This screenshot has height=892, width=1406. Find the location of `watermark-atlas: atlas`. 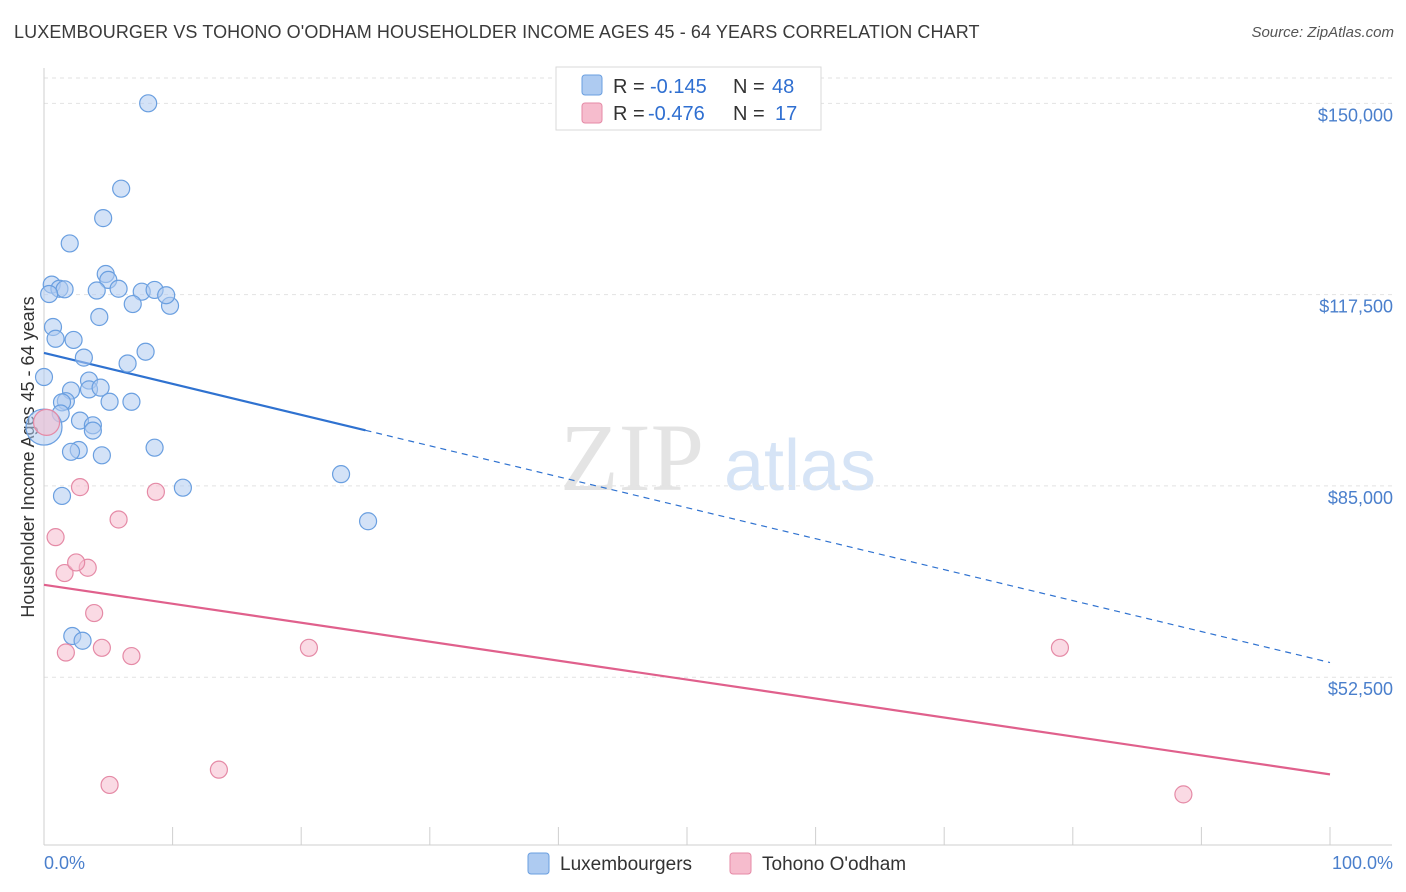

watermark-atlas: atlas is located at coordinates (800, 466).